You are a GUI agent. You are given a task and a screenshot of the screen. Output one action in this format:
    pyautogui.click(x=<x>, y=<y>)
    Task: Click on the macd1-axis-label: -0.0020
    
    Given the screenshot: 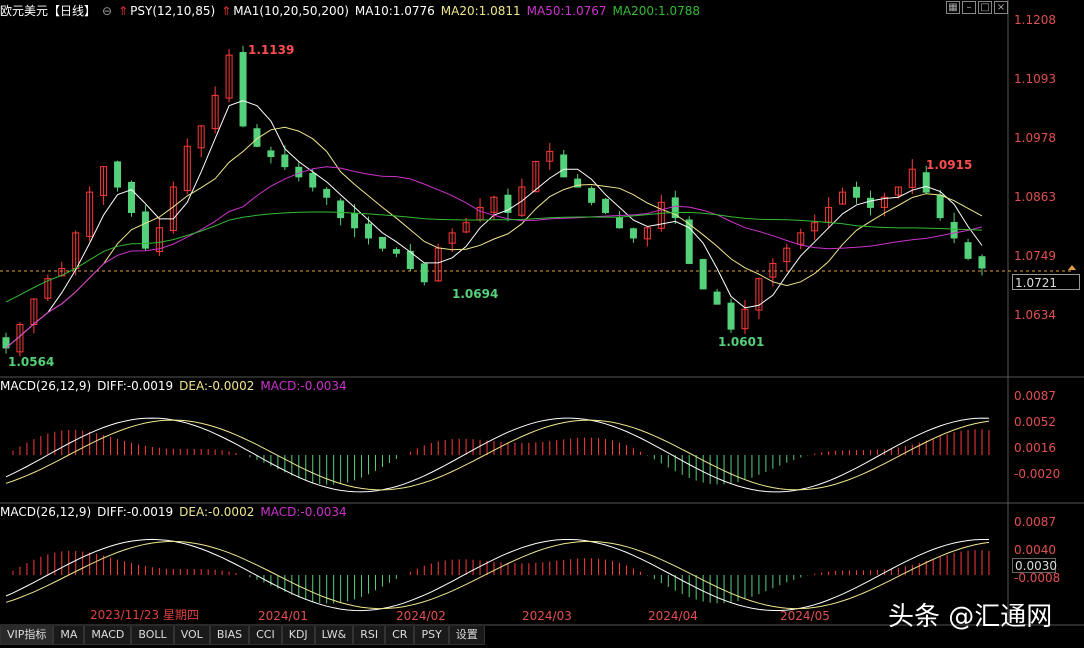 What is the action you would take?
    pyautogui.click(x=1037, y=474)
    